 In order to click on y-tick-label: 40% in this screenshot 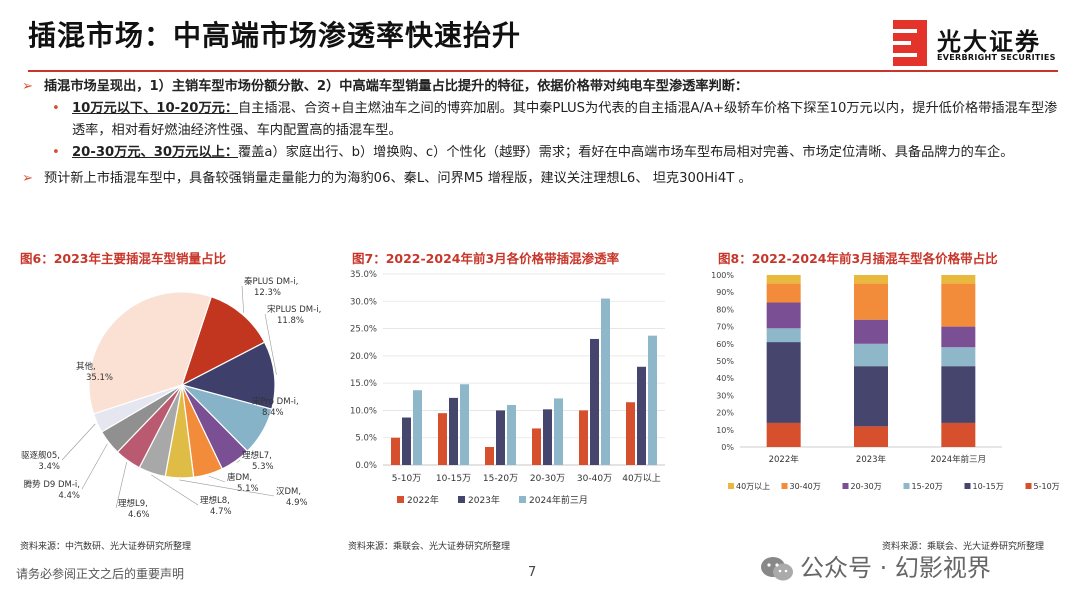, I will do `click(725, 378)`.